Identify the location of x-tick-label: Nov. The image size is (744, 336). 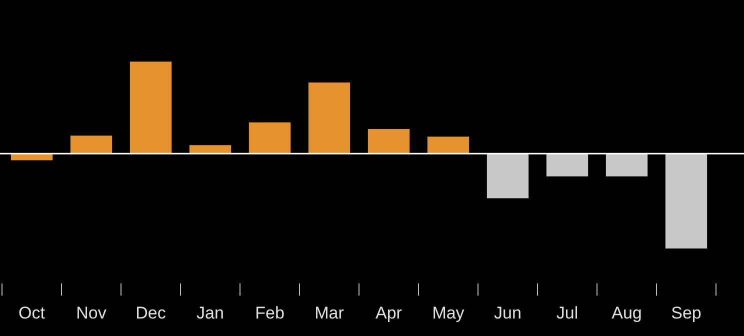
(91, 312).